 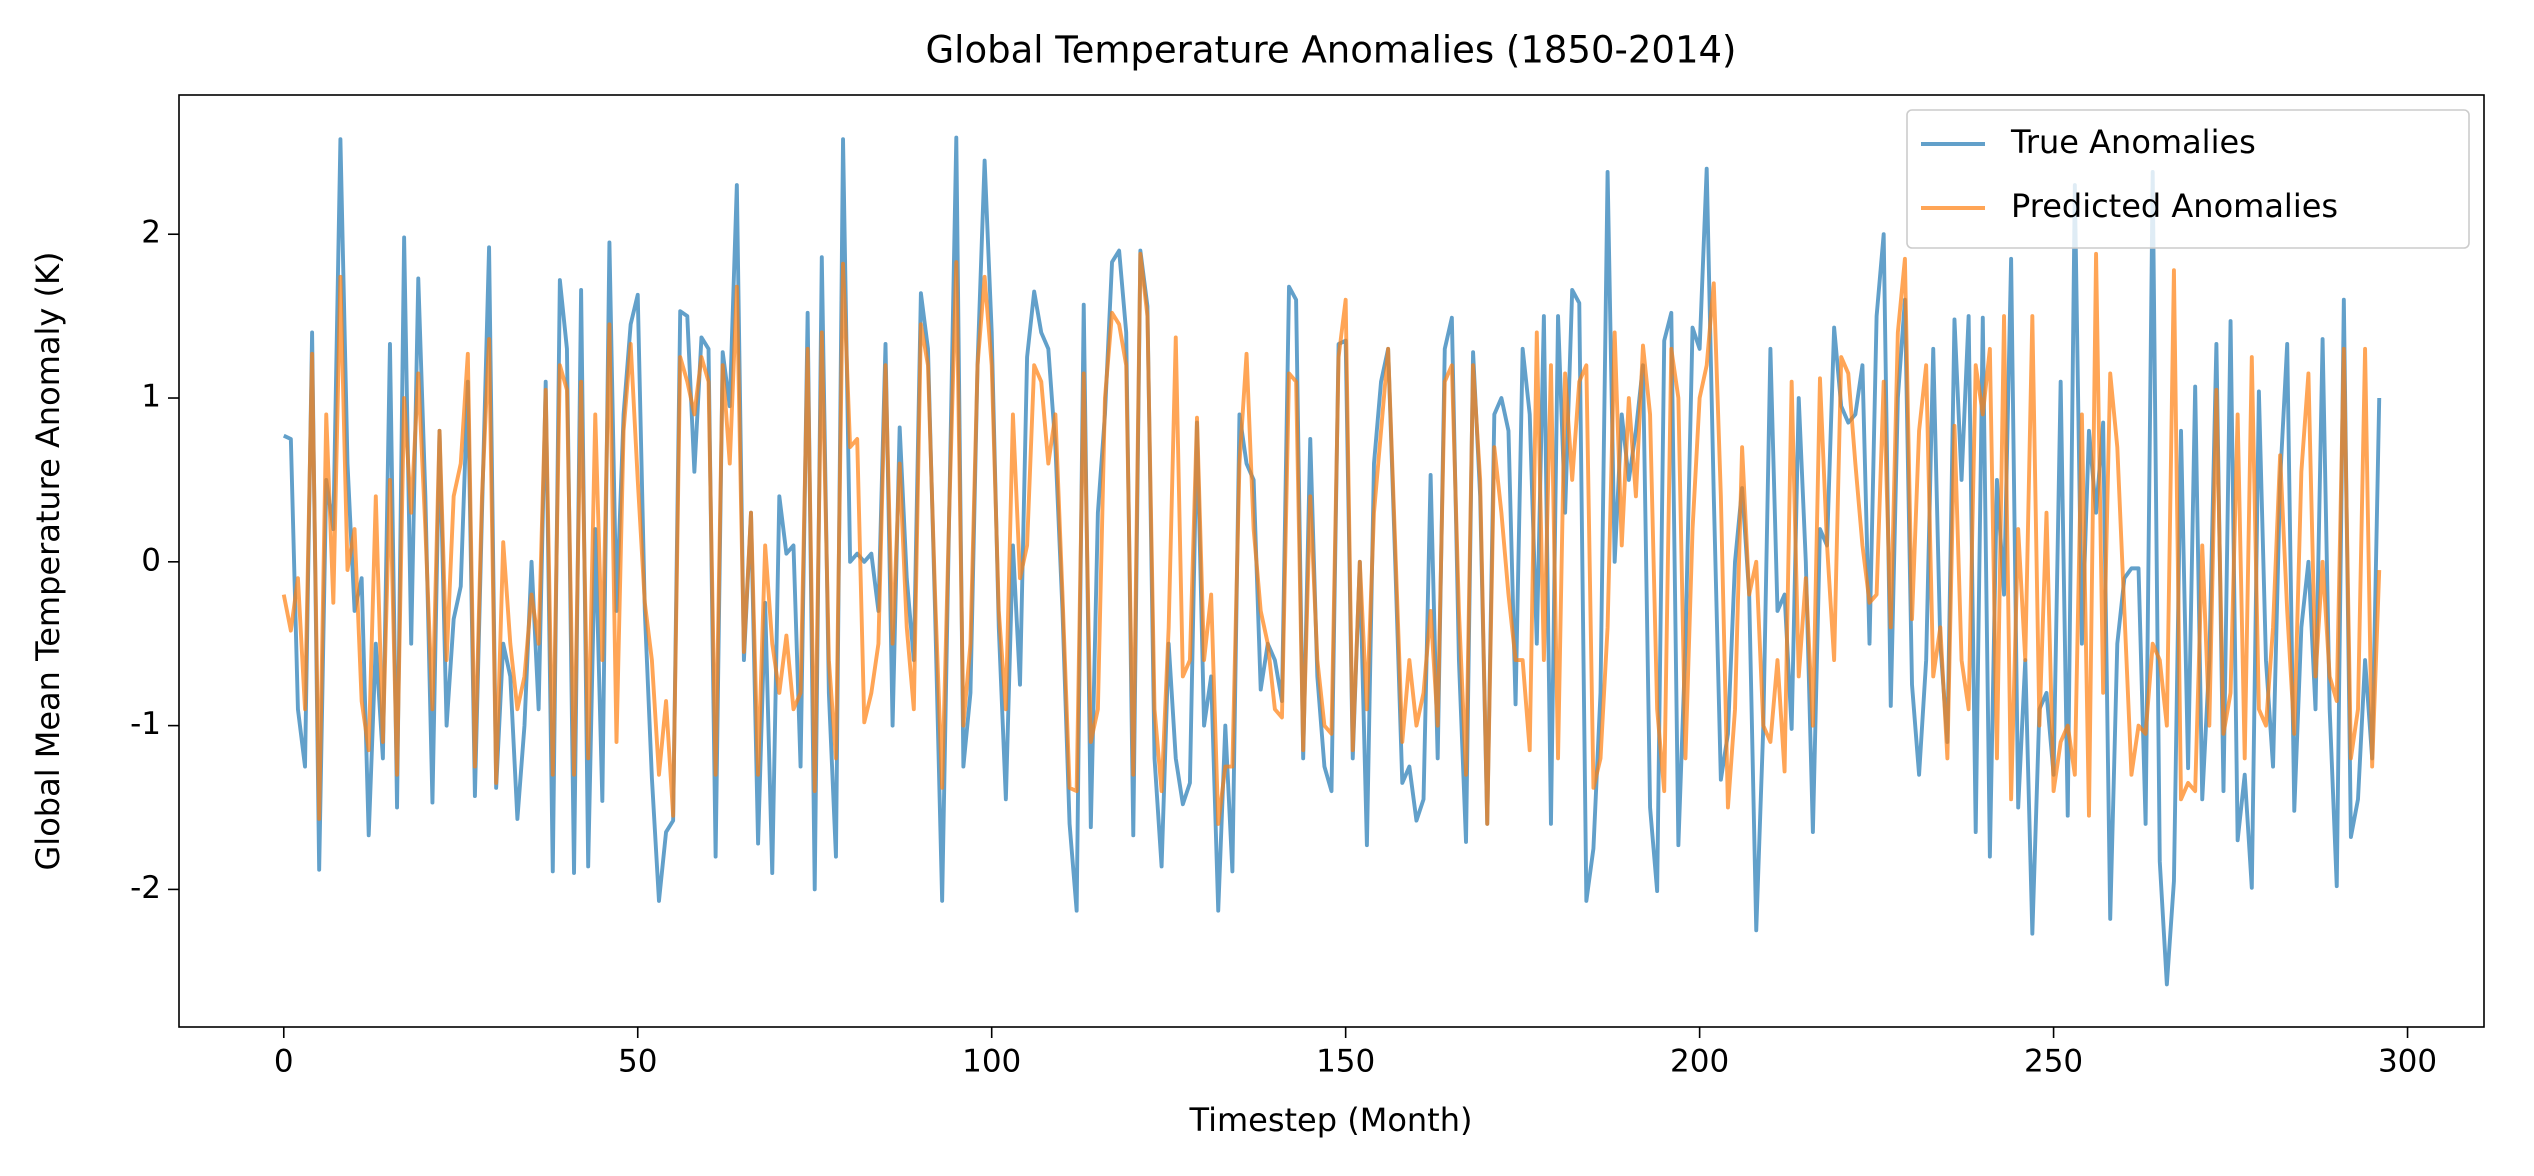 What do you see at coordinates (2174, 206) in the screenshot?
I see `legend-label: Predicted Anomalies` at bounding box center [2174, 206].